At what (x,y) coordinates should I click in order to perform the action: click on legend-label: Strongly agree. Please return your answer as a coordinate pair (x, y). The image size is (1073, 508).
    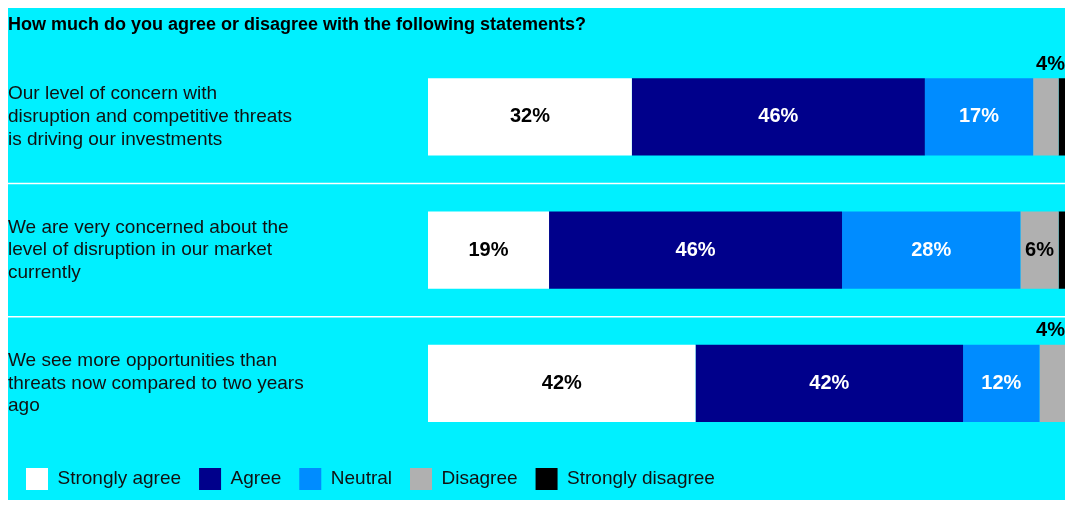
    Looking at the image, I should click on (119, 478).